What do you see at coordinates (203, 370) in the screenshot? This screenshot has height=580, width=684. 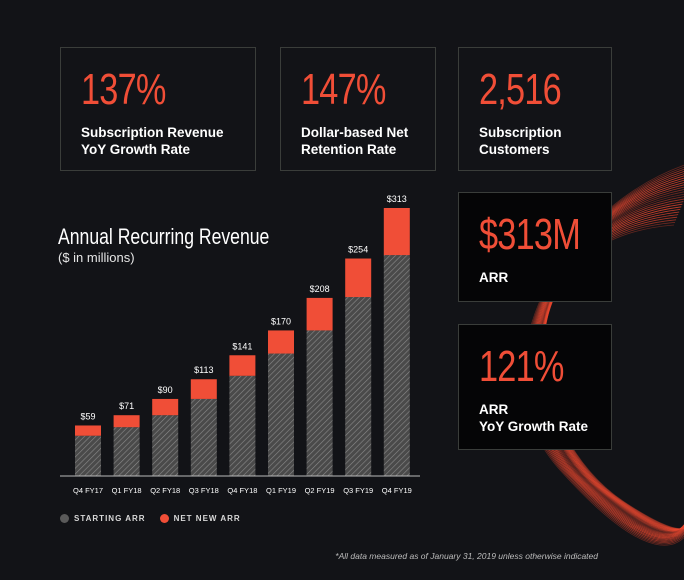 I see `bar-total-label: $113` at bounding box center [203, 370].